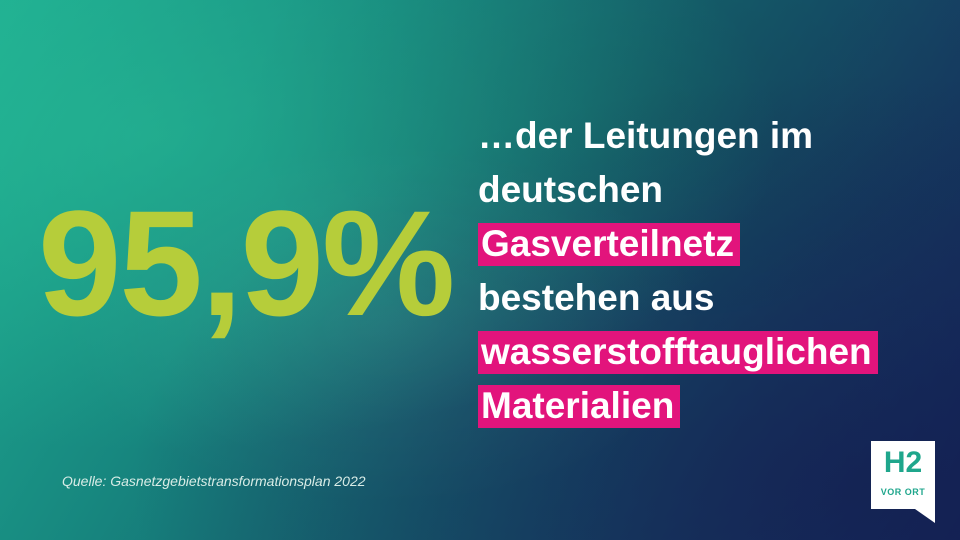 This screenshot has width=960, height=540. I want to click on h2-vor-ort-logo: H2 VOR ORT, so click(903, 482).